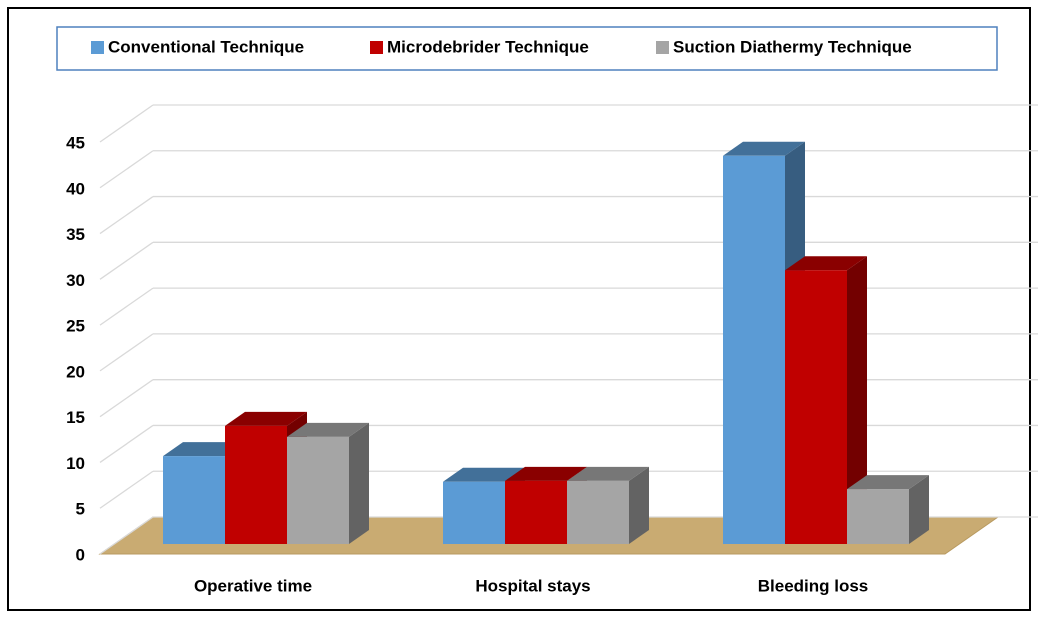  Describe the element at coordinates (488, 46) in the screenshot. I see `legend-label: Microdebrider Technique` at that location.